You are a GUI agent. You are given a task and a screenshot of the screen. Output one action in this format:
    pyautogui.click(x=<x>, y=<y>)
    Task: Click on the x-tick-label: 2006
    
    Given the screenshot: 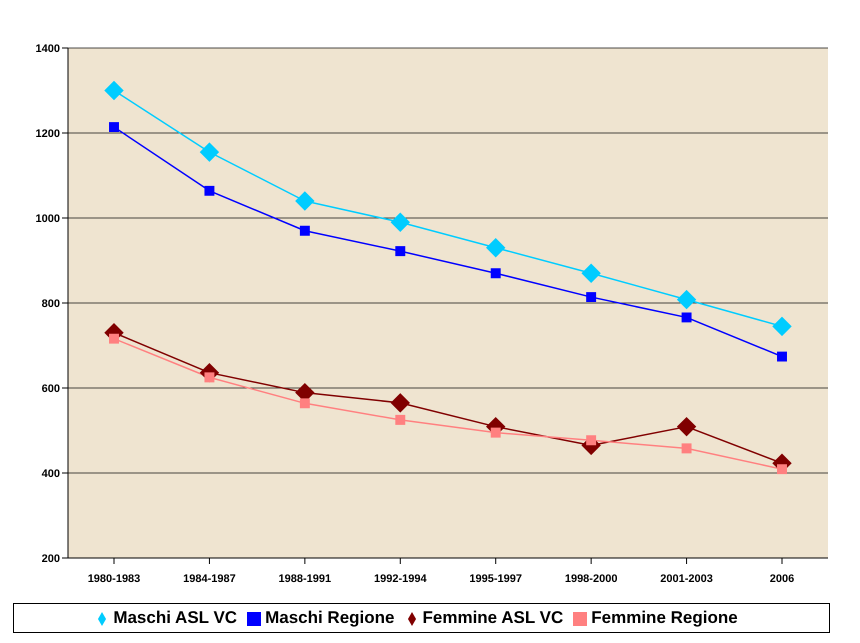 What is the action you would take?
    pyautogui.click(x=782, y=578)
    